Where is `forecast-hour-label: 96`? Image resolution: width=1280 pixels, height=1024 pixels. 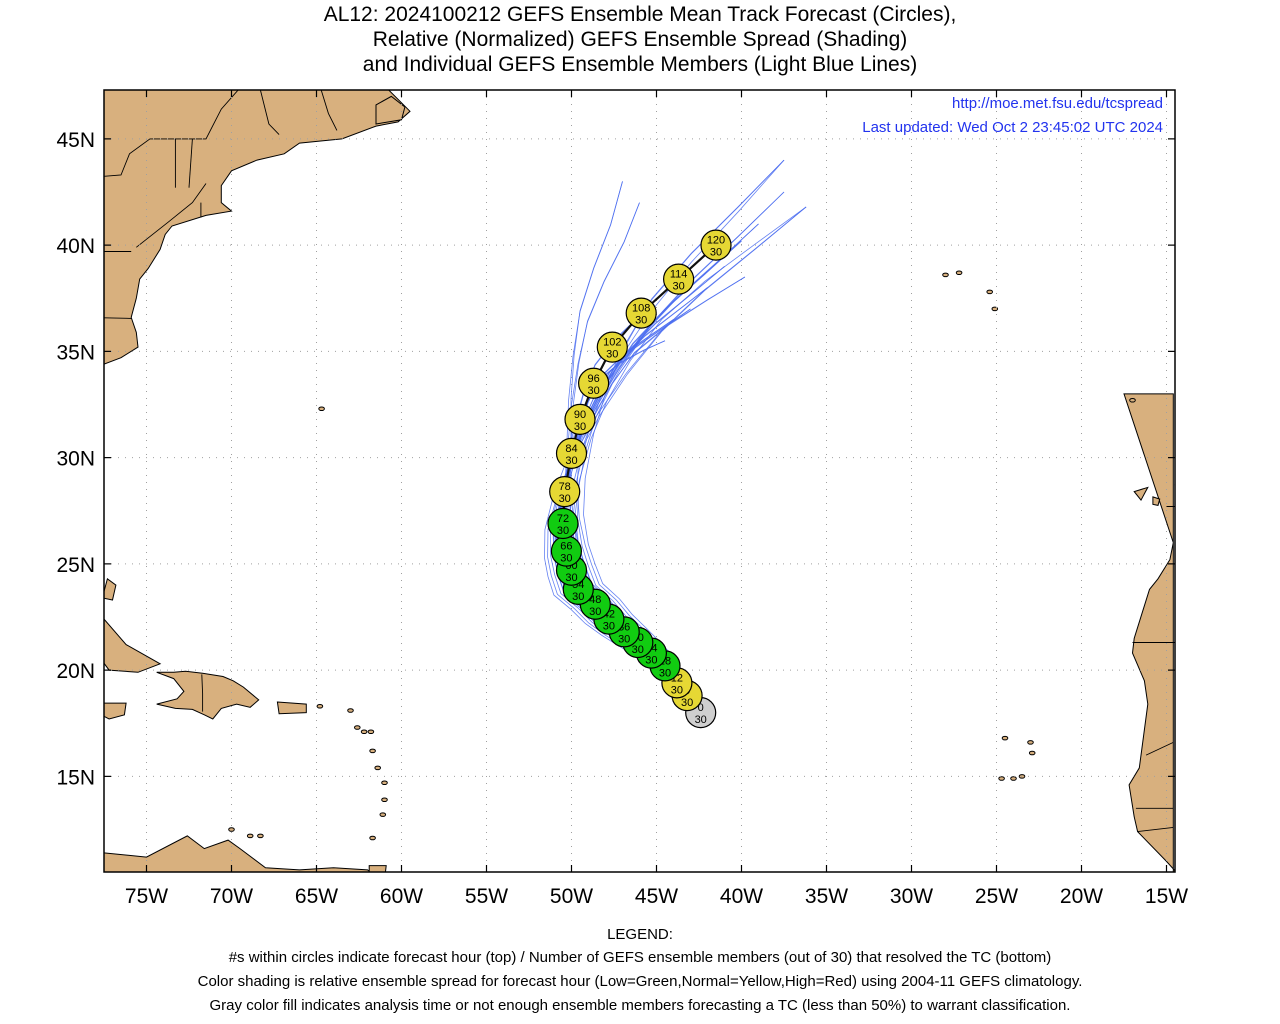 forecast-hour-label: 96 is located at coordinates (593, 379).